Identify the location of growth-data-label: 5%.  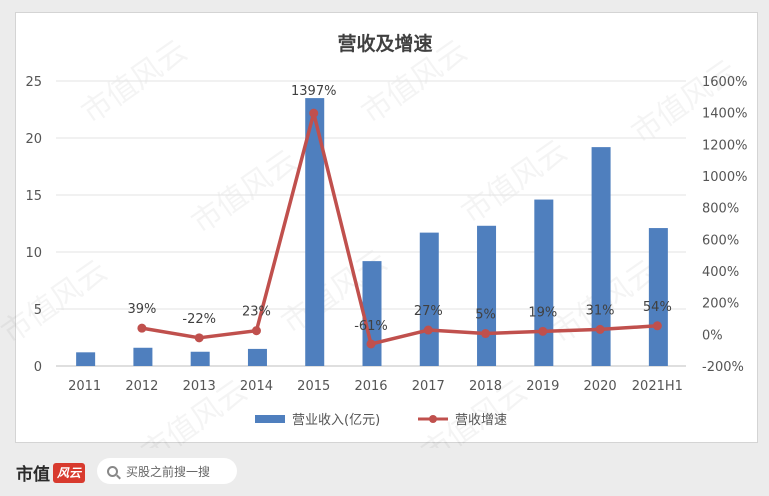
(485, 315).